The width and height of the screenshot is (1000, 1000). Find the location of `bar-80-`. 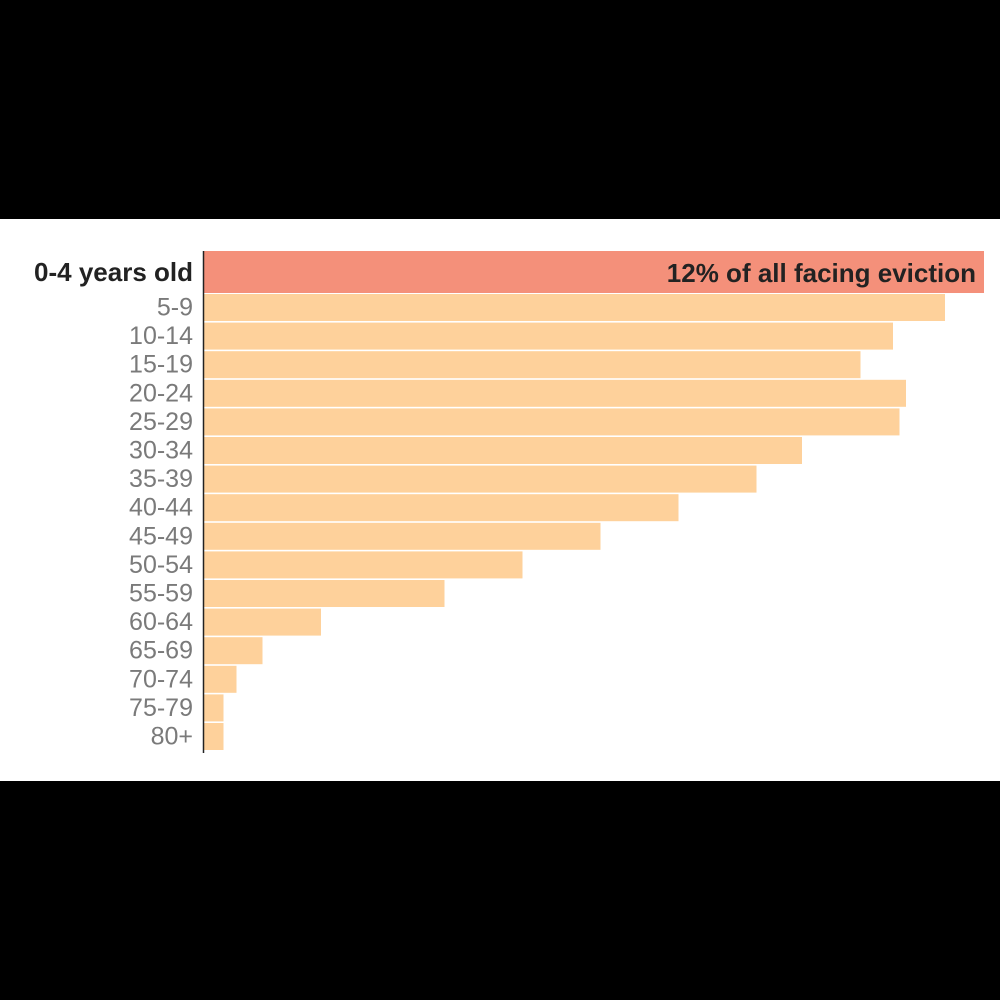

bar-80- is located at coordinates (214, 736).